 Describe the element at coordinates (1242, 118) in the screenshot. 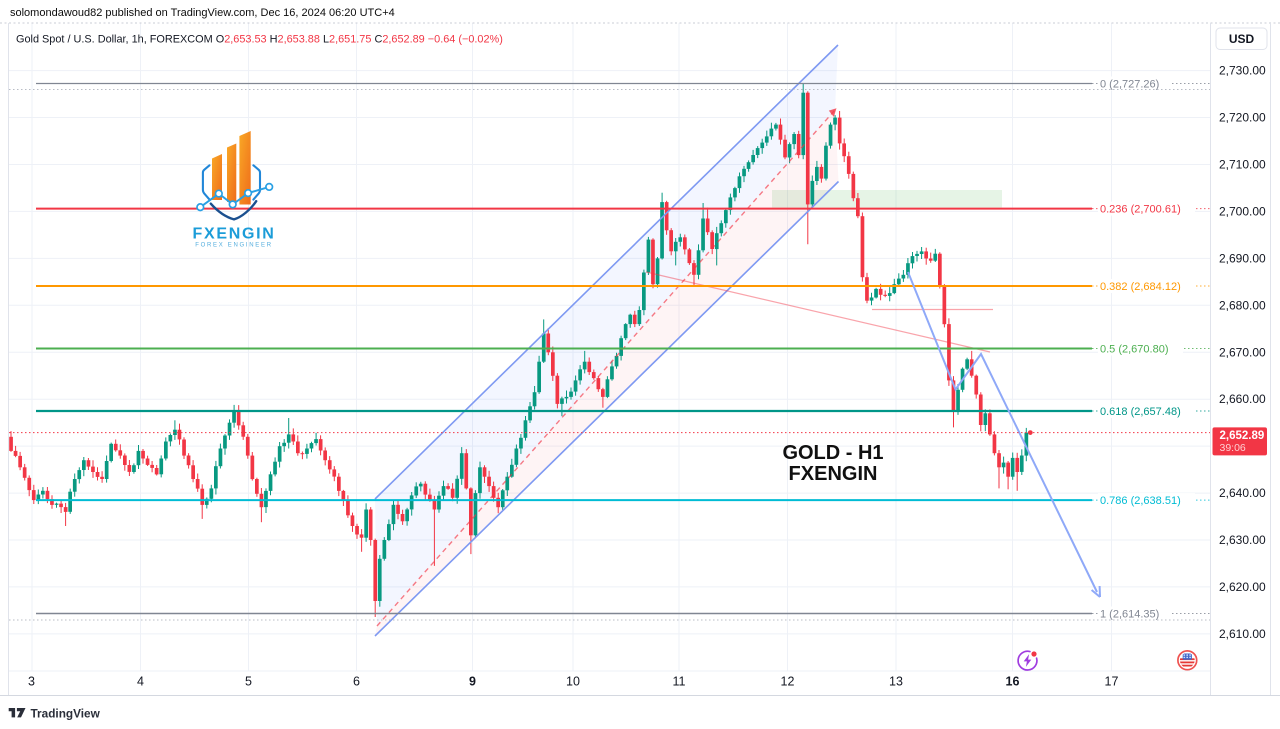

I see `svg-text: 2,720.00` at that location.